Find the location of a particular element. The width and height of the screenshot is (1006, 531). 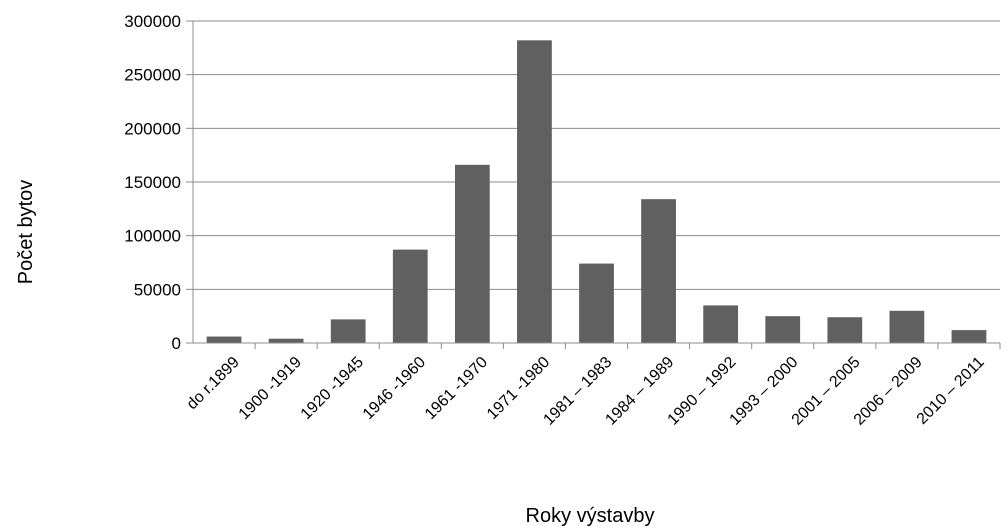

y-tick-labels: 0 50000 100000 150000 200000 250000 300000 is located at coordinates (152, 182).